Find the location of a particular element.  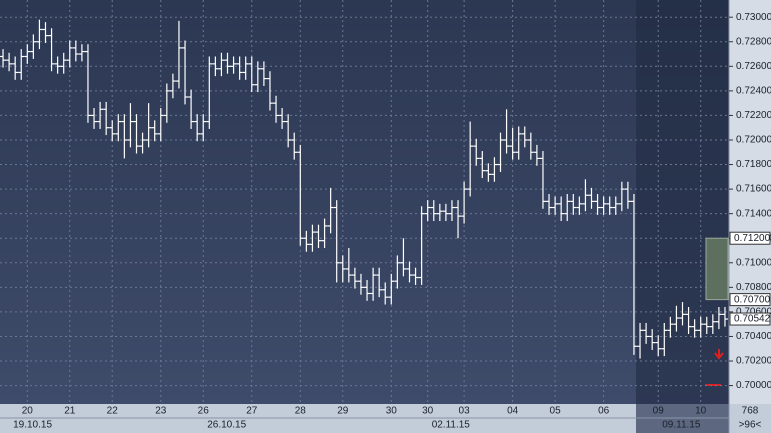

y-tick-label: 0.72200 is located at coordinates (753, 115).